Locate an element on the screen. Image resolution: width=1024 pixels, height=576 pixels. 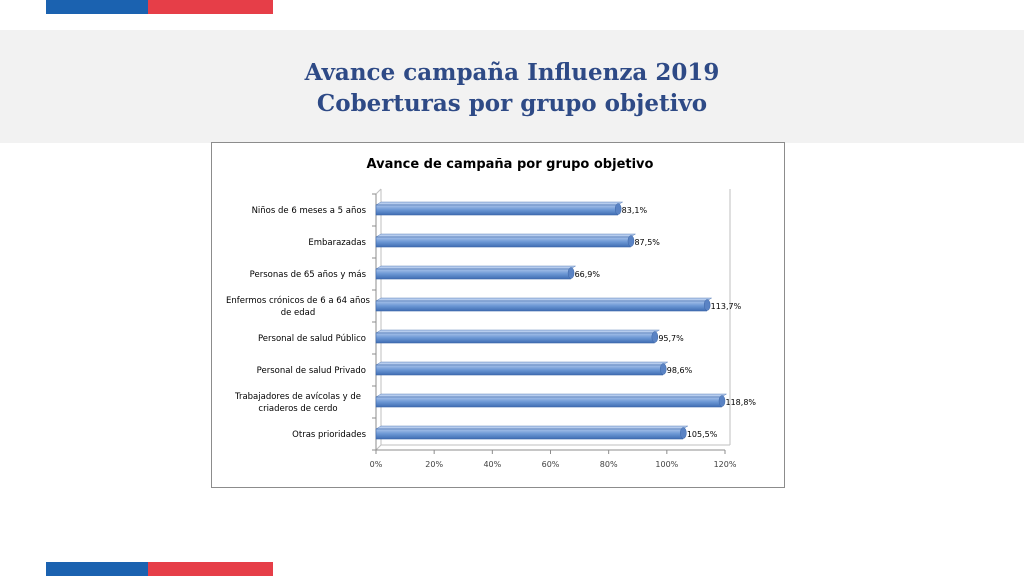
category-label-line: Niños de 6 meses a 5 años is located at coordinates (309, 211).